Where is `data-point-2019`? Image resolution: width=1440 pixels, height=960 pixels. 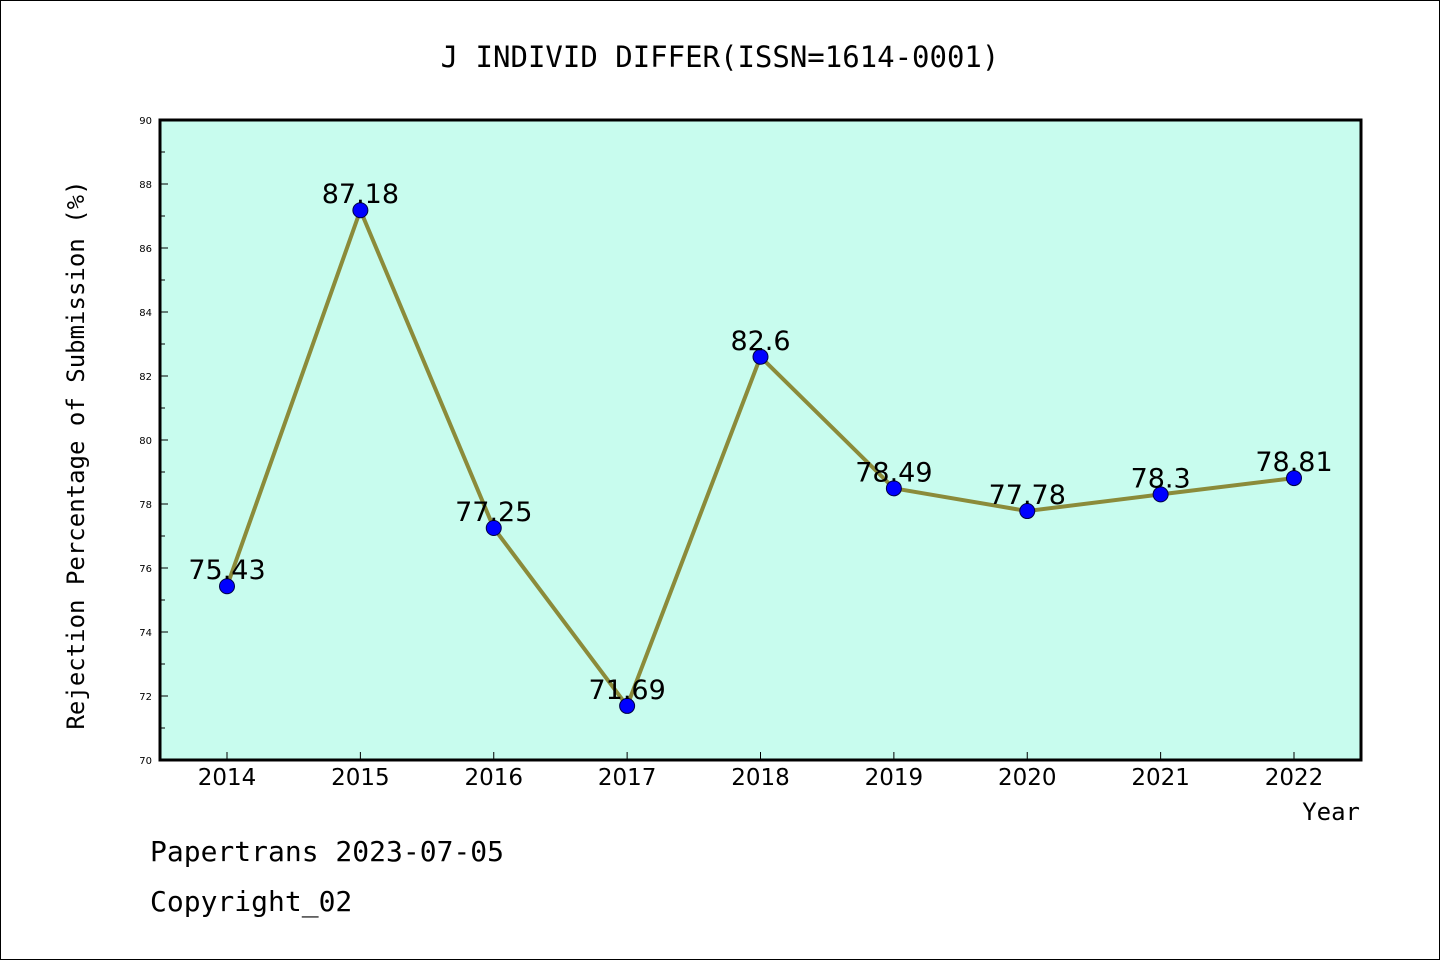
data-point-2019 is located at coordinates (893, 488).